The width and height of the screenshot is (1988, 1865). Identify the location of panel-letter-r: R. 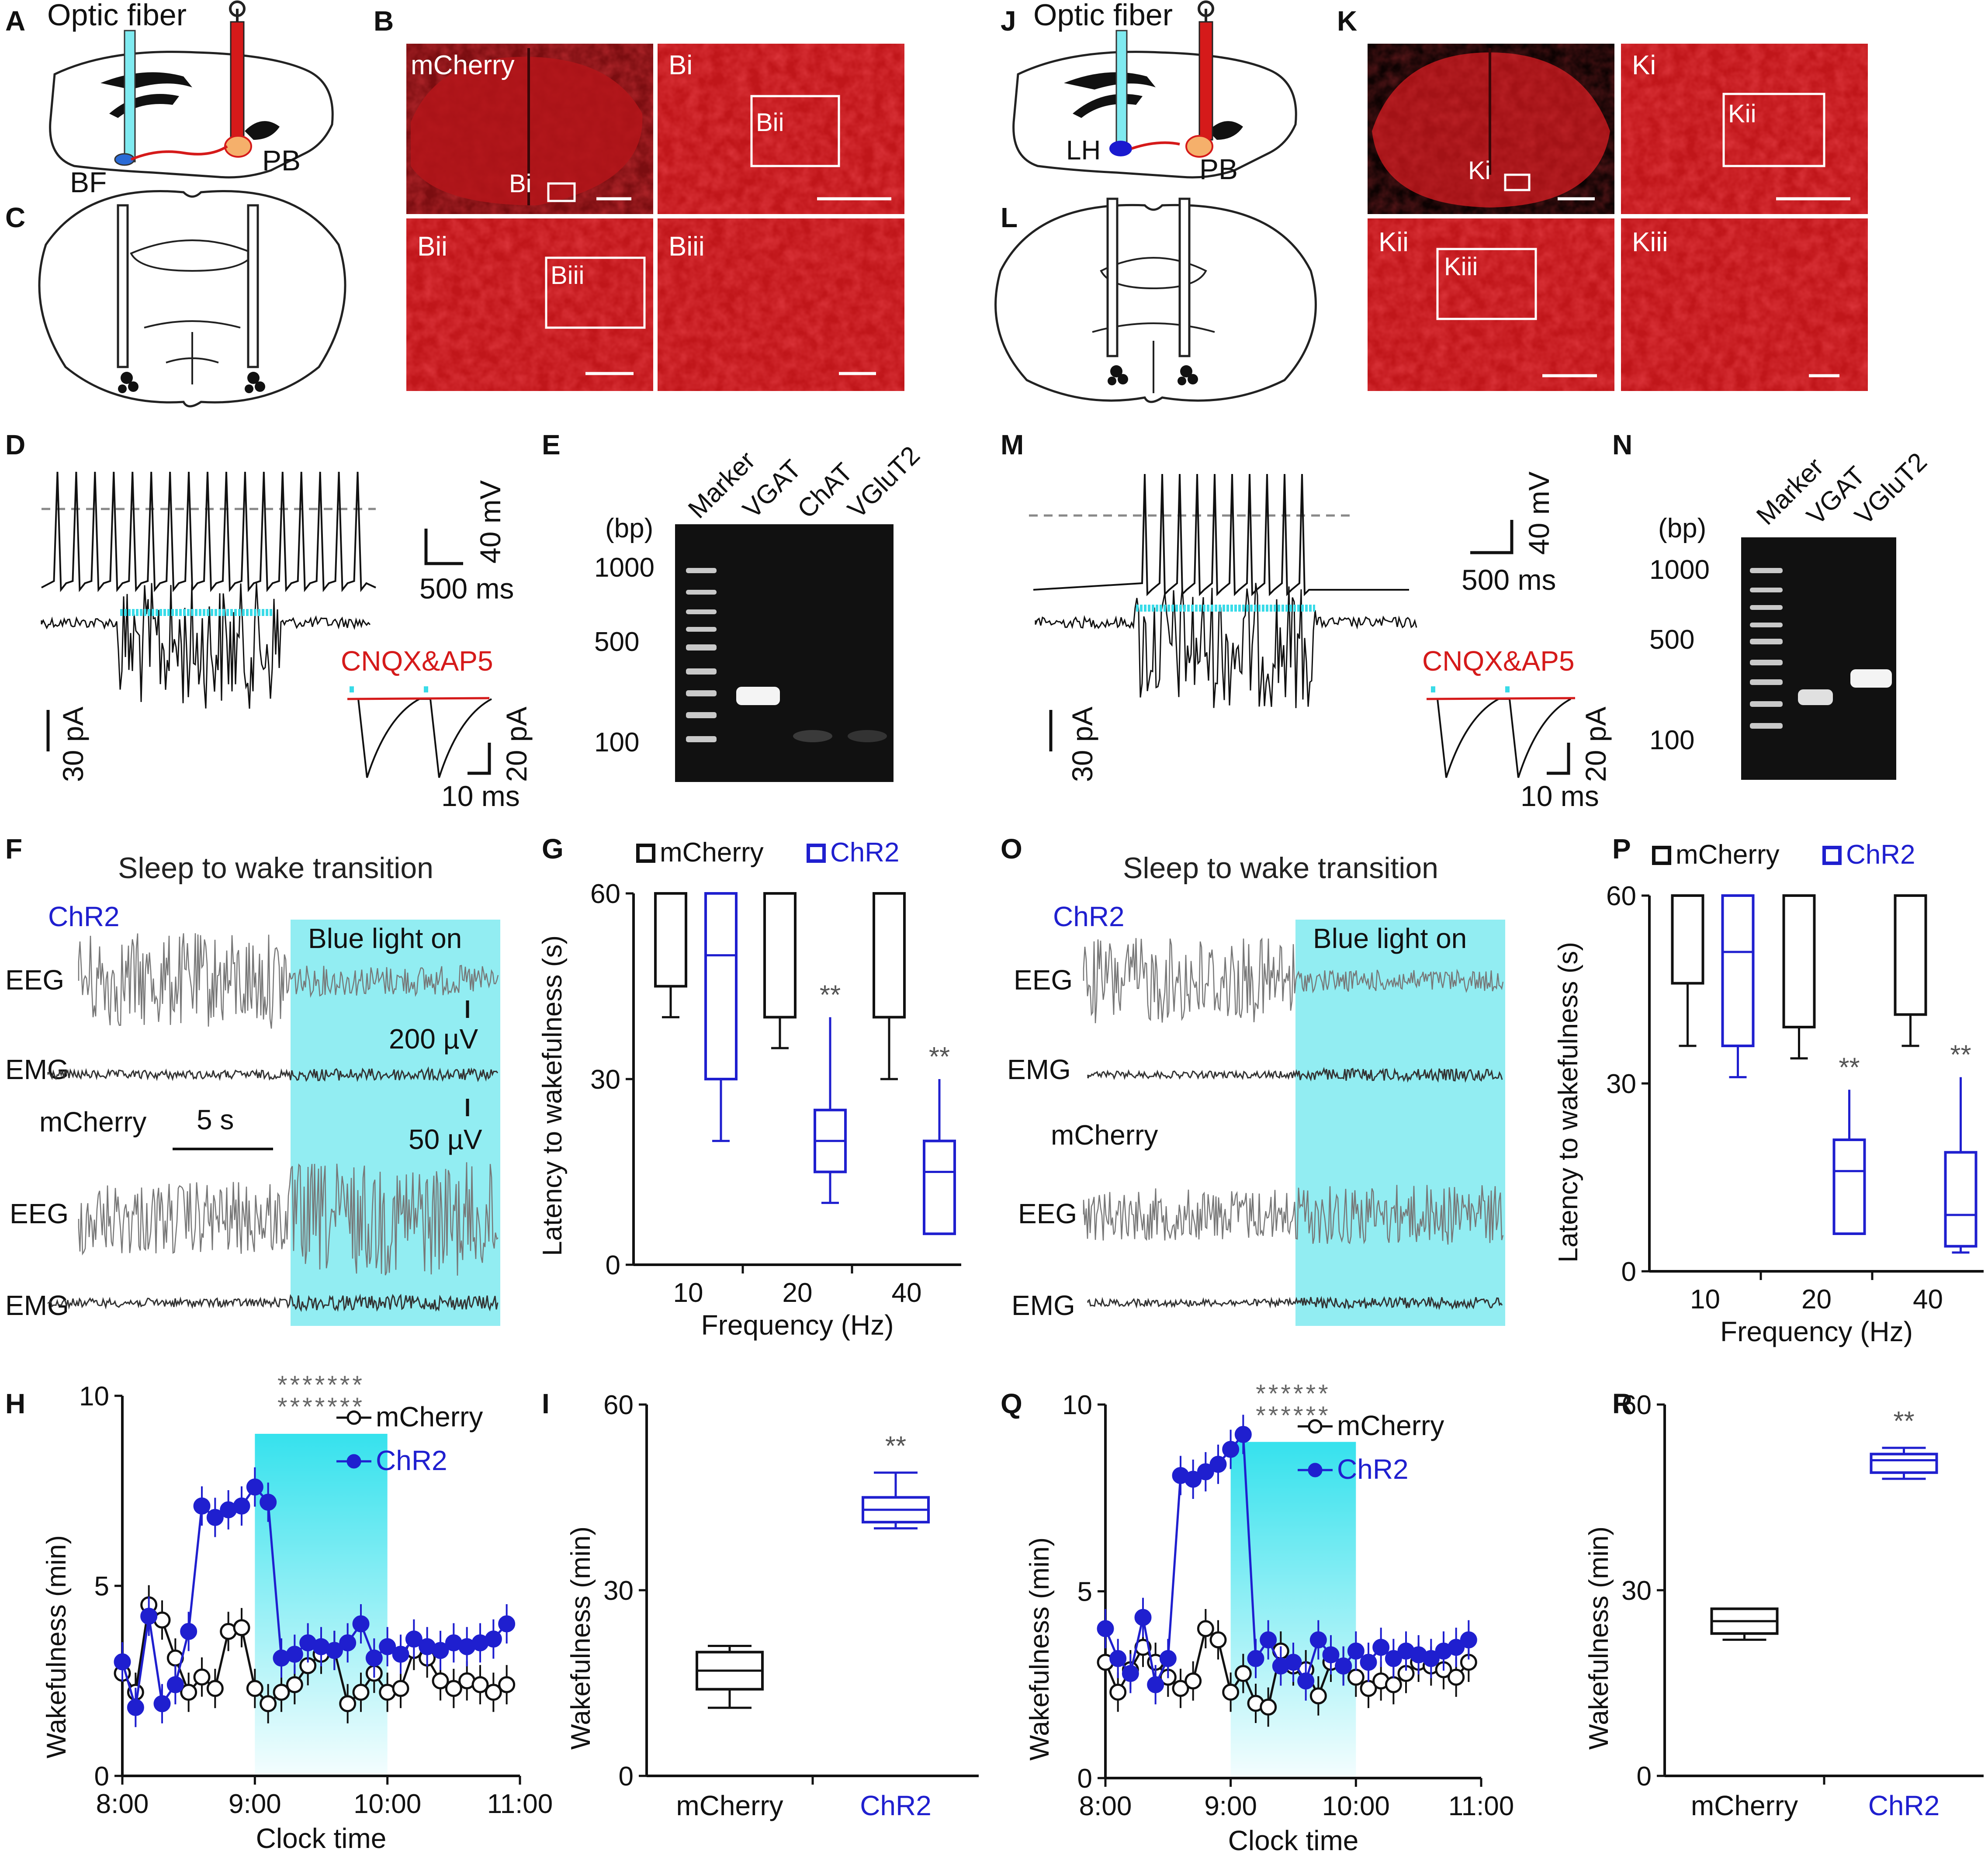
(1622, 1403).